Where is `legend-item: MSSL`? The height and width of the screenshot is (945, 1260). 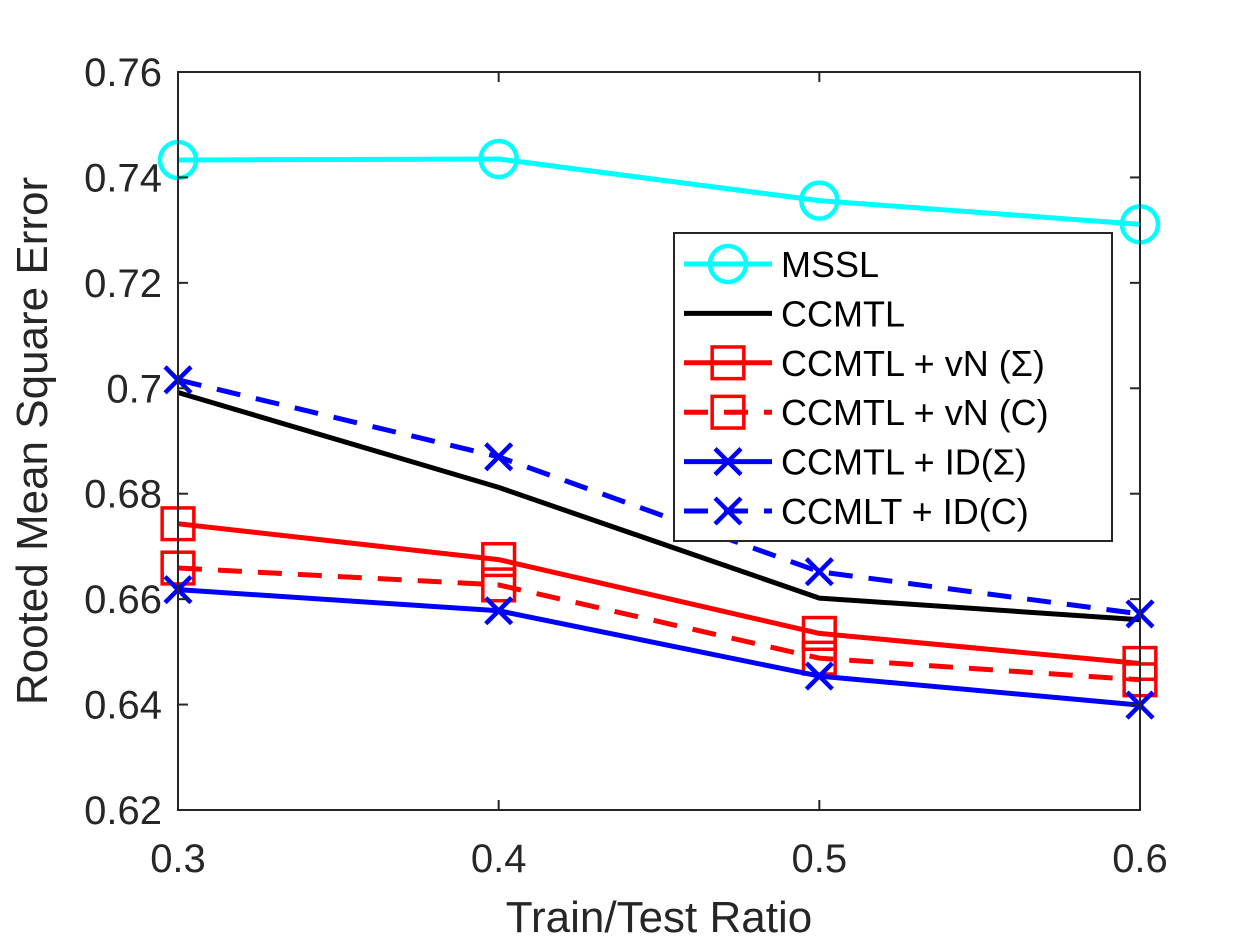 legend-item: MSSL is located at coordinates (781, 264).